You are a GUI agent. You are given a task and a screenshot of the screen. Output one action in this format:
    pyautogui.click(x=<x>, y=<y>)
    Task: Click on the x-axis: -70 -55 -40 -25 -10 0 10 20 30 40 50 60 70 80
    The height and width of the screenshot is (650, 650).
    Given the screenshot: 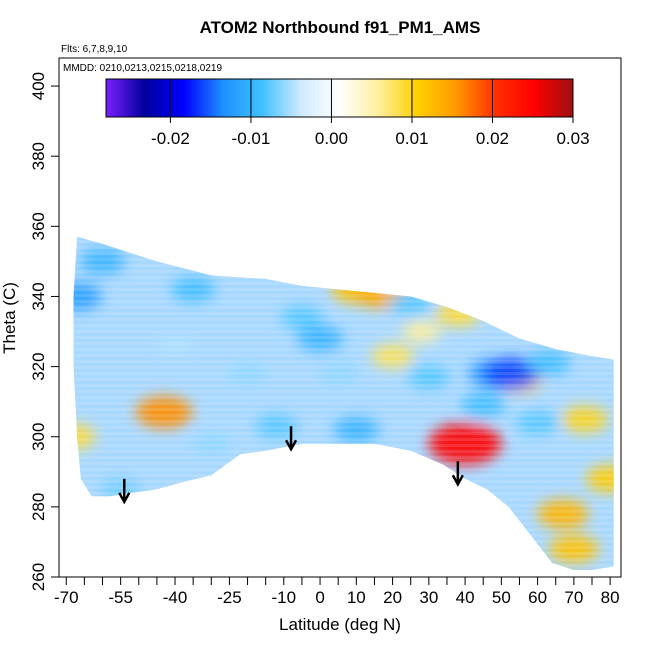 What is the action you would take?
    pyautogui.click(x=337, y=592)
    